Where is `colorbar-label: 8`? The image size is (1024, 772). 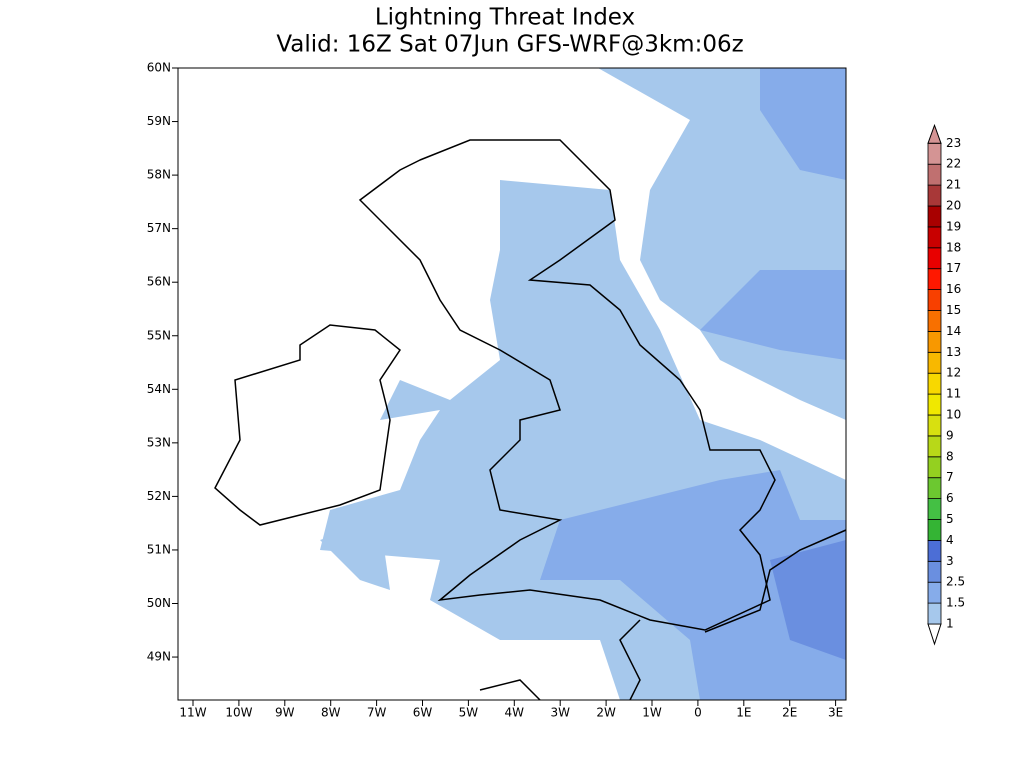 colorbar-label: 8 is located at coordinates (950, 456).